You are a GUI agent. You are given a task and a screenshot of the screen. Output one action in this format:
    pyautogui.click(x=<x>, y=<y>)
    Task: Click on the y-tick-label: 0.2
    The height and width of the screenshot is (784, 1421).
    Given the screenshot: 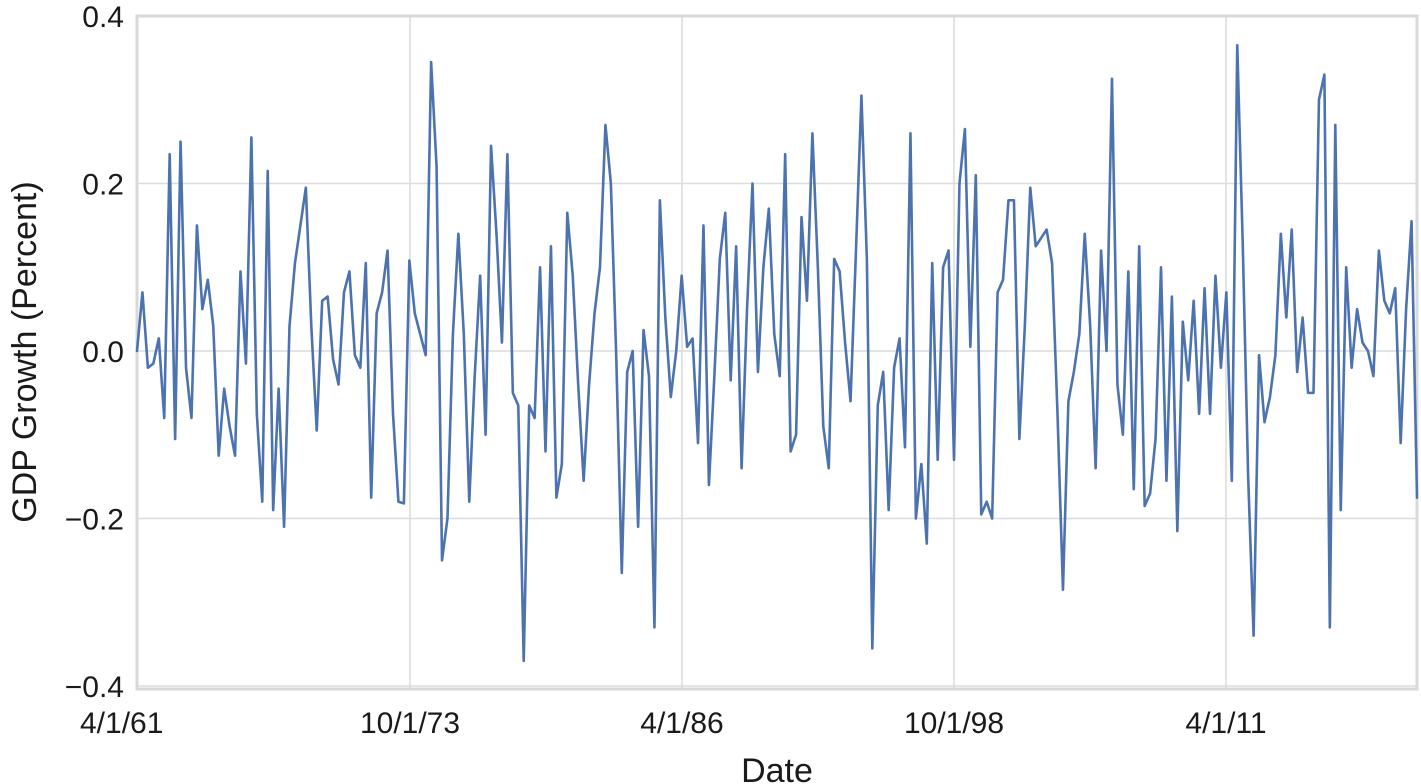 What is the action you would take?
    pyautogui.click(x=103, y=185)
    